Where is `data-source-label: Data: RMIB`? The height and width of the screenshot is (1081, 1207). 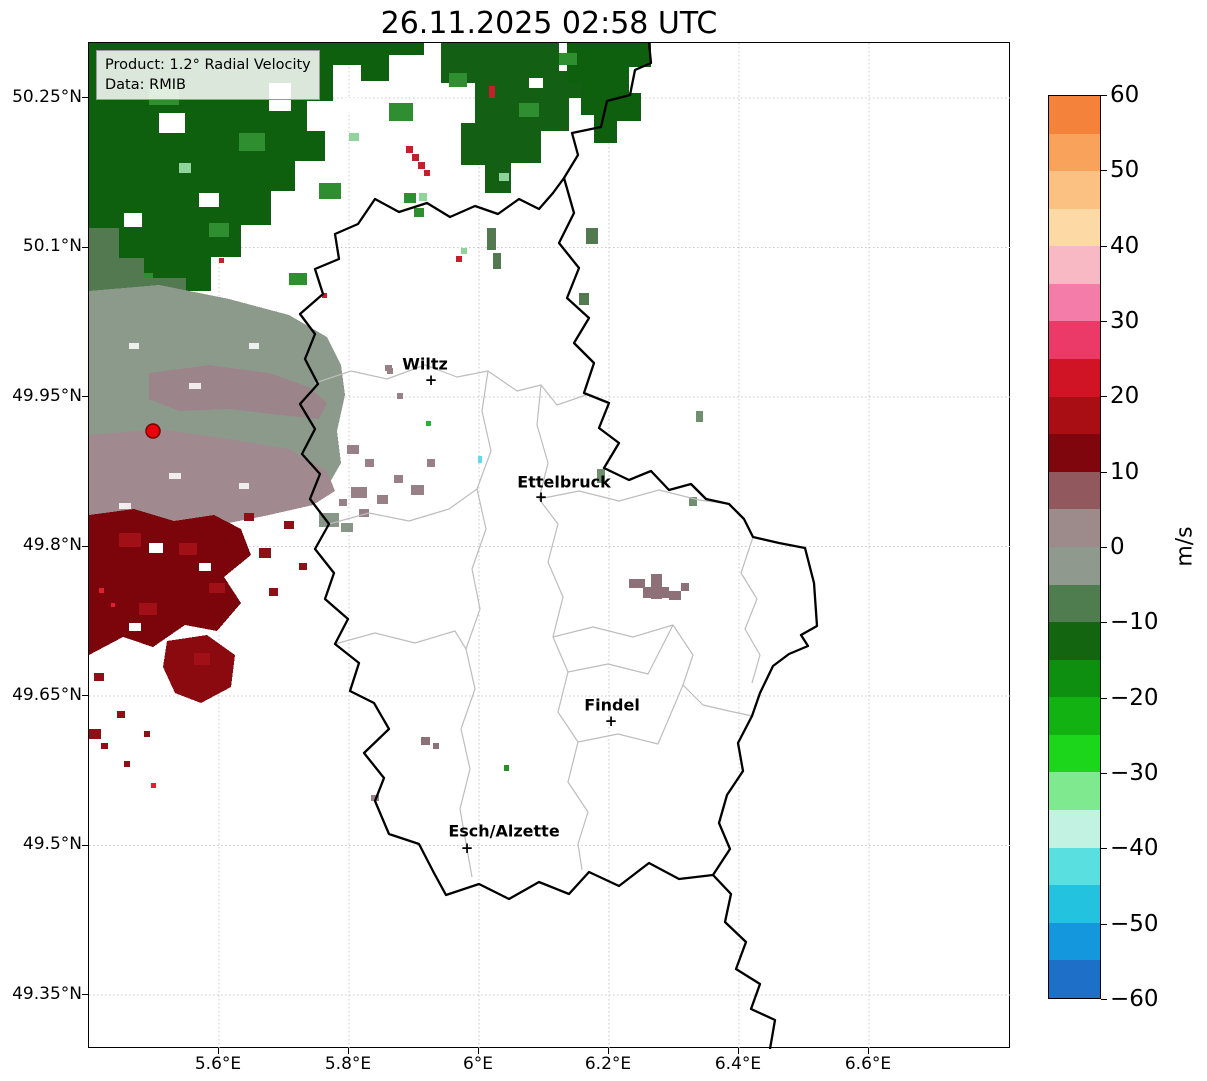
data-source-label: Data: RMIB is located at coordinates (145, 85).